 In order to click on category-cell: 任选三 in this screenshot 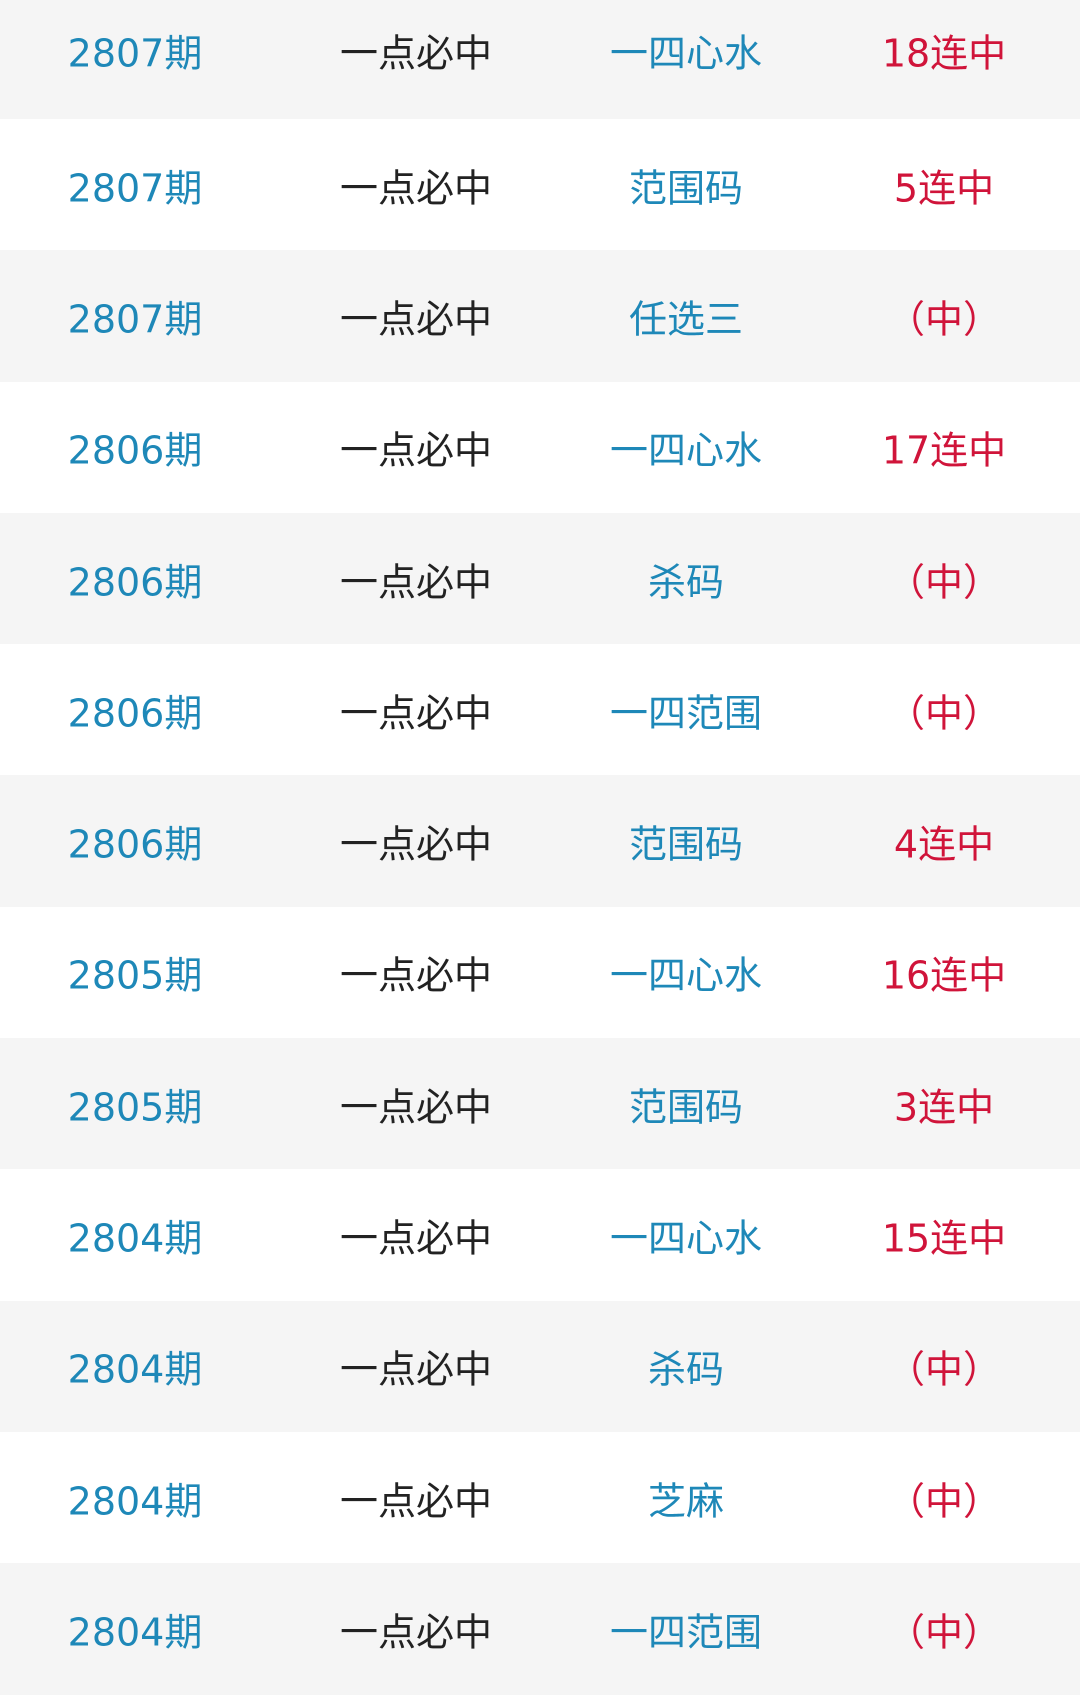, I will do `click(686, 319)`.